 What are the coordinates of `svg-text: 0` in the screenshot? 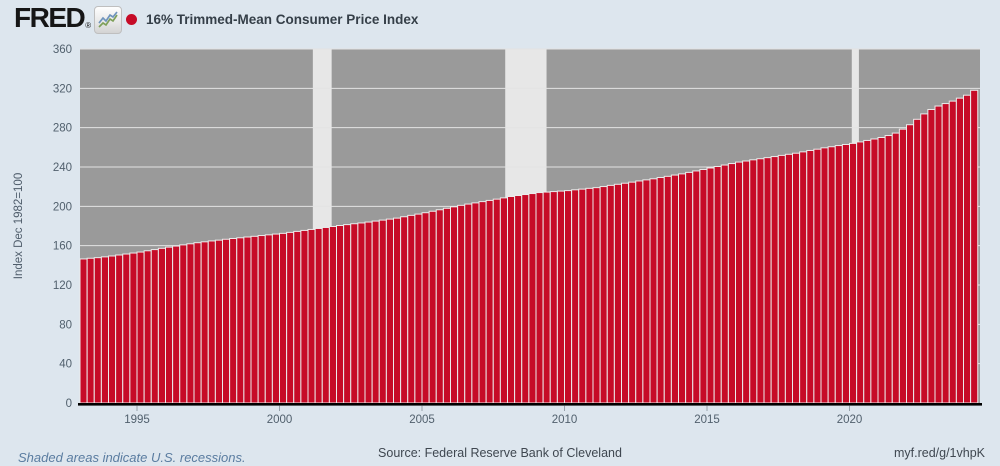 It's located at (69, 404).